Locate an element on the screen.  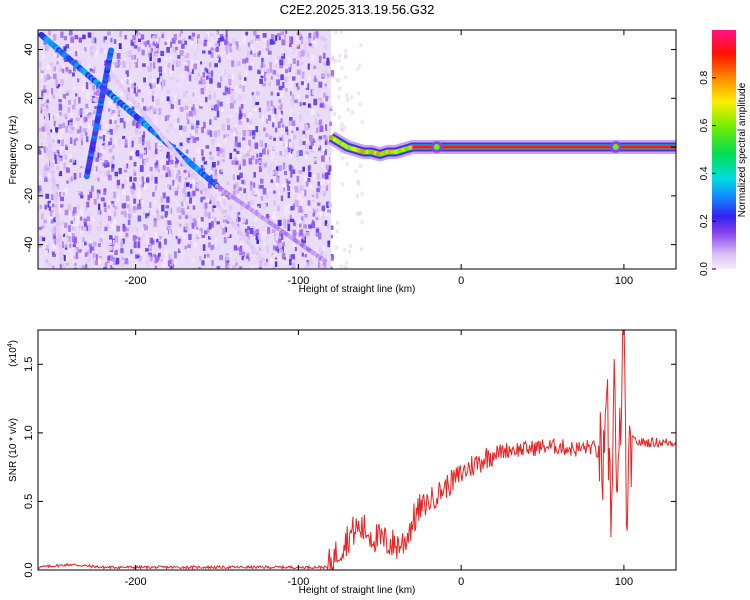
snr-y-axis-label: SNR (10 * v/v) is located at coordinates (13, 450).